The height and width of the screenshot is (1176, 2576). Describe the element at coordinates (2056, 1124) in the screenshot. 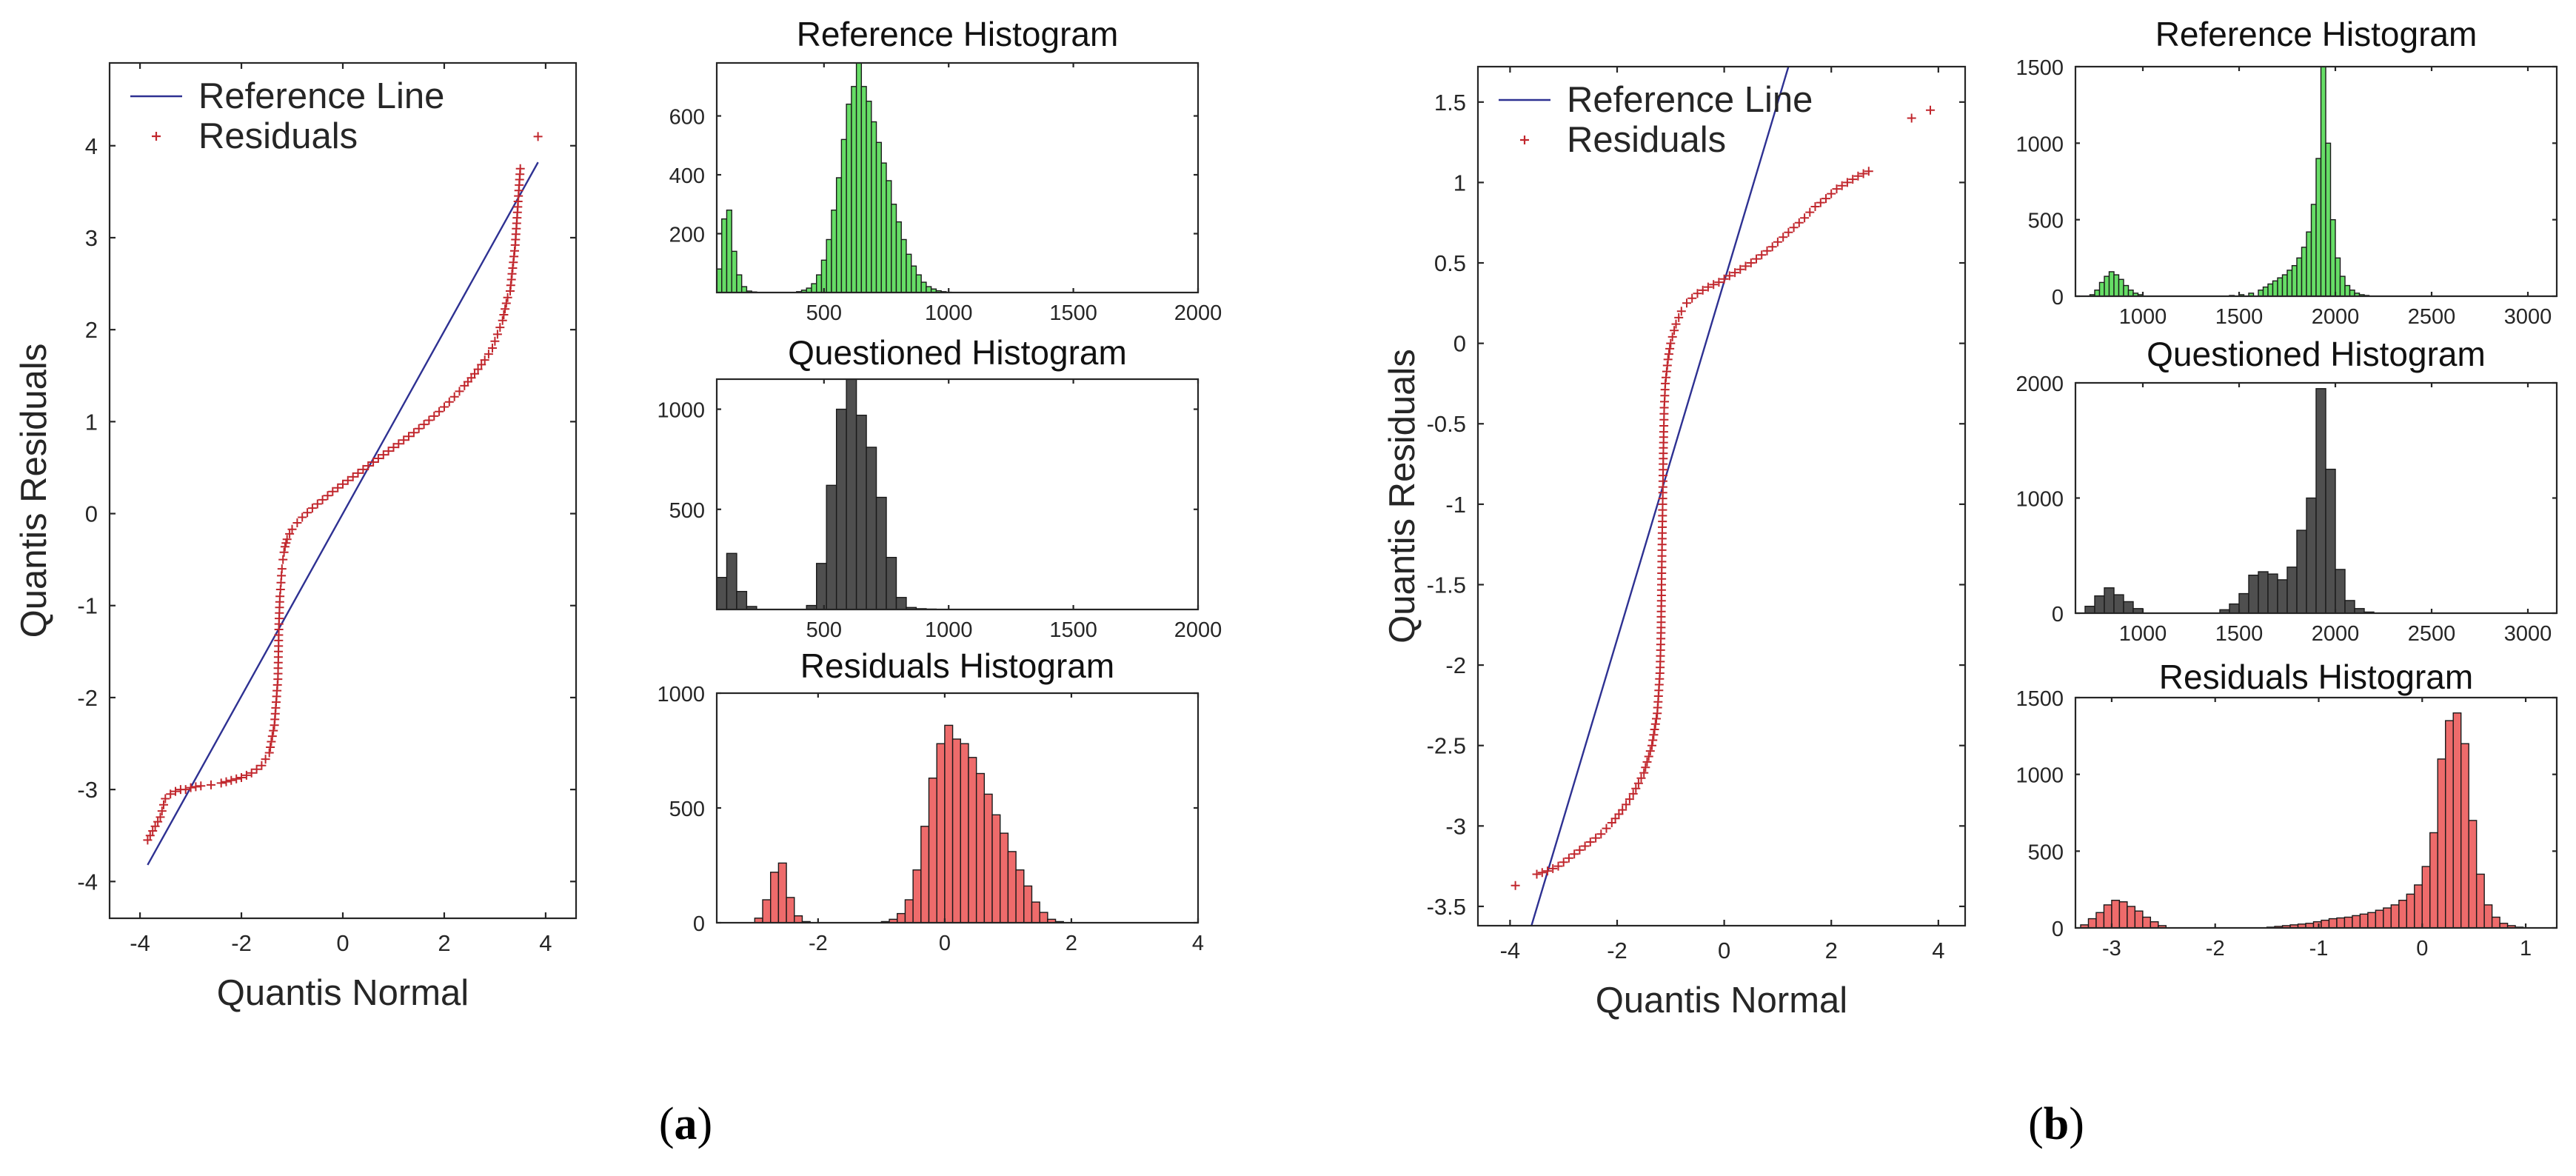

I see `panel-label-b: (b)` at that location.